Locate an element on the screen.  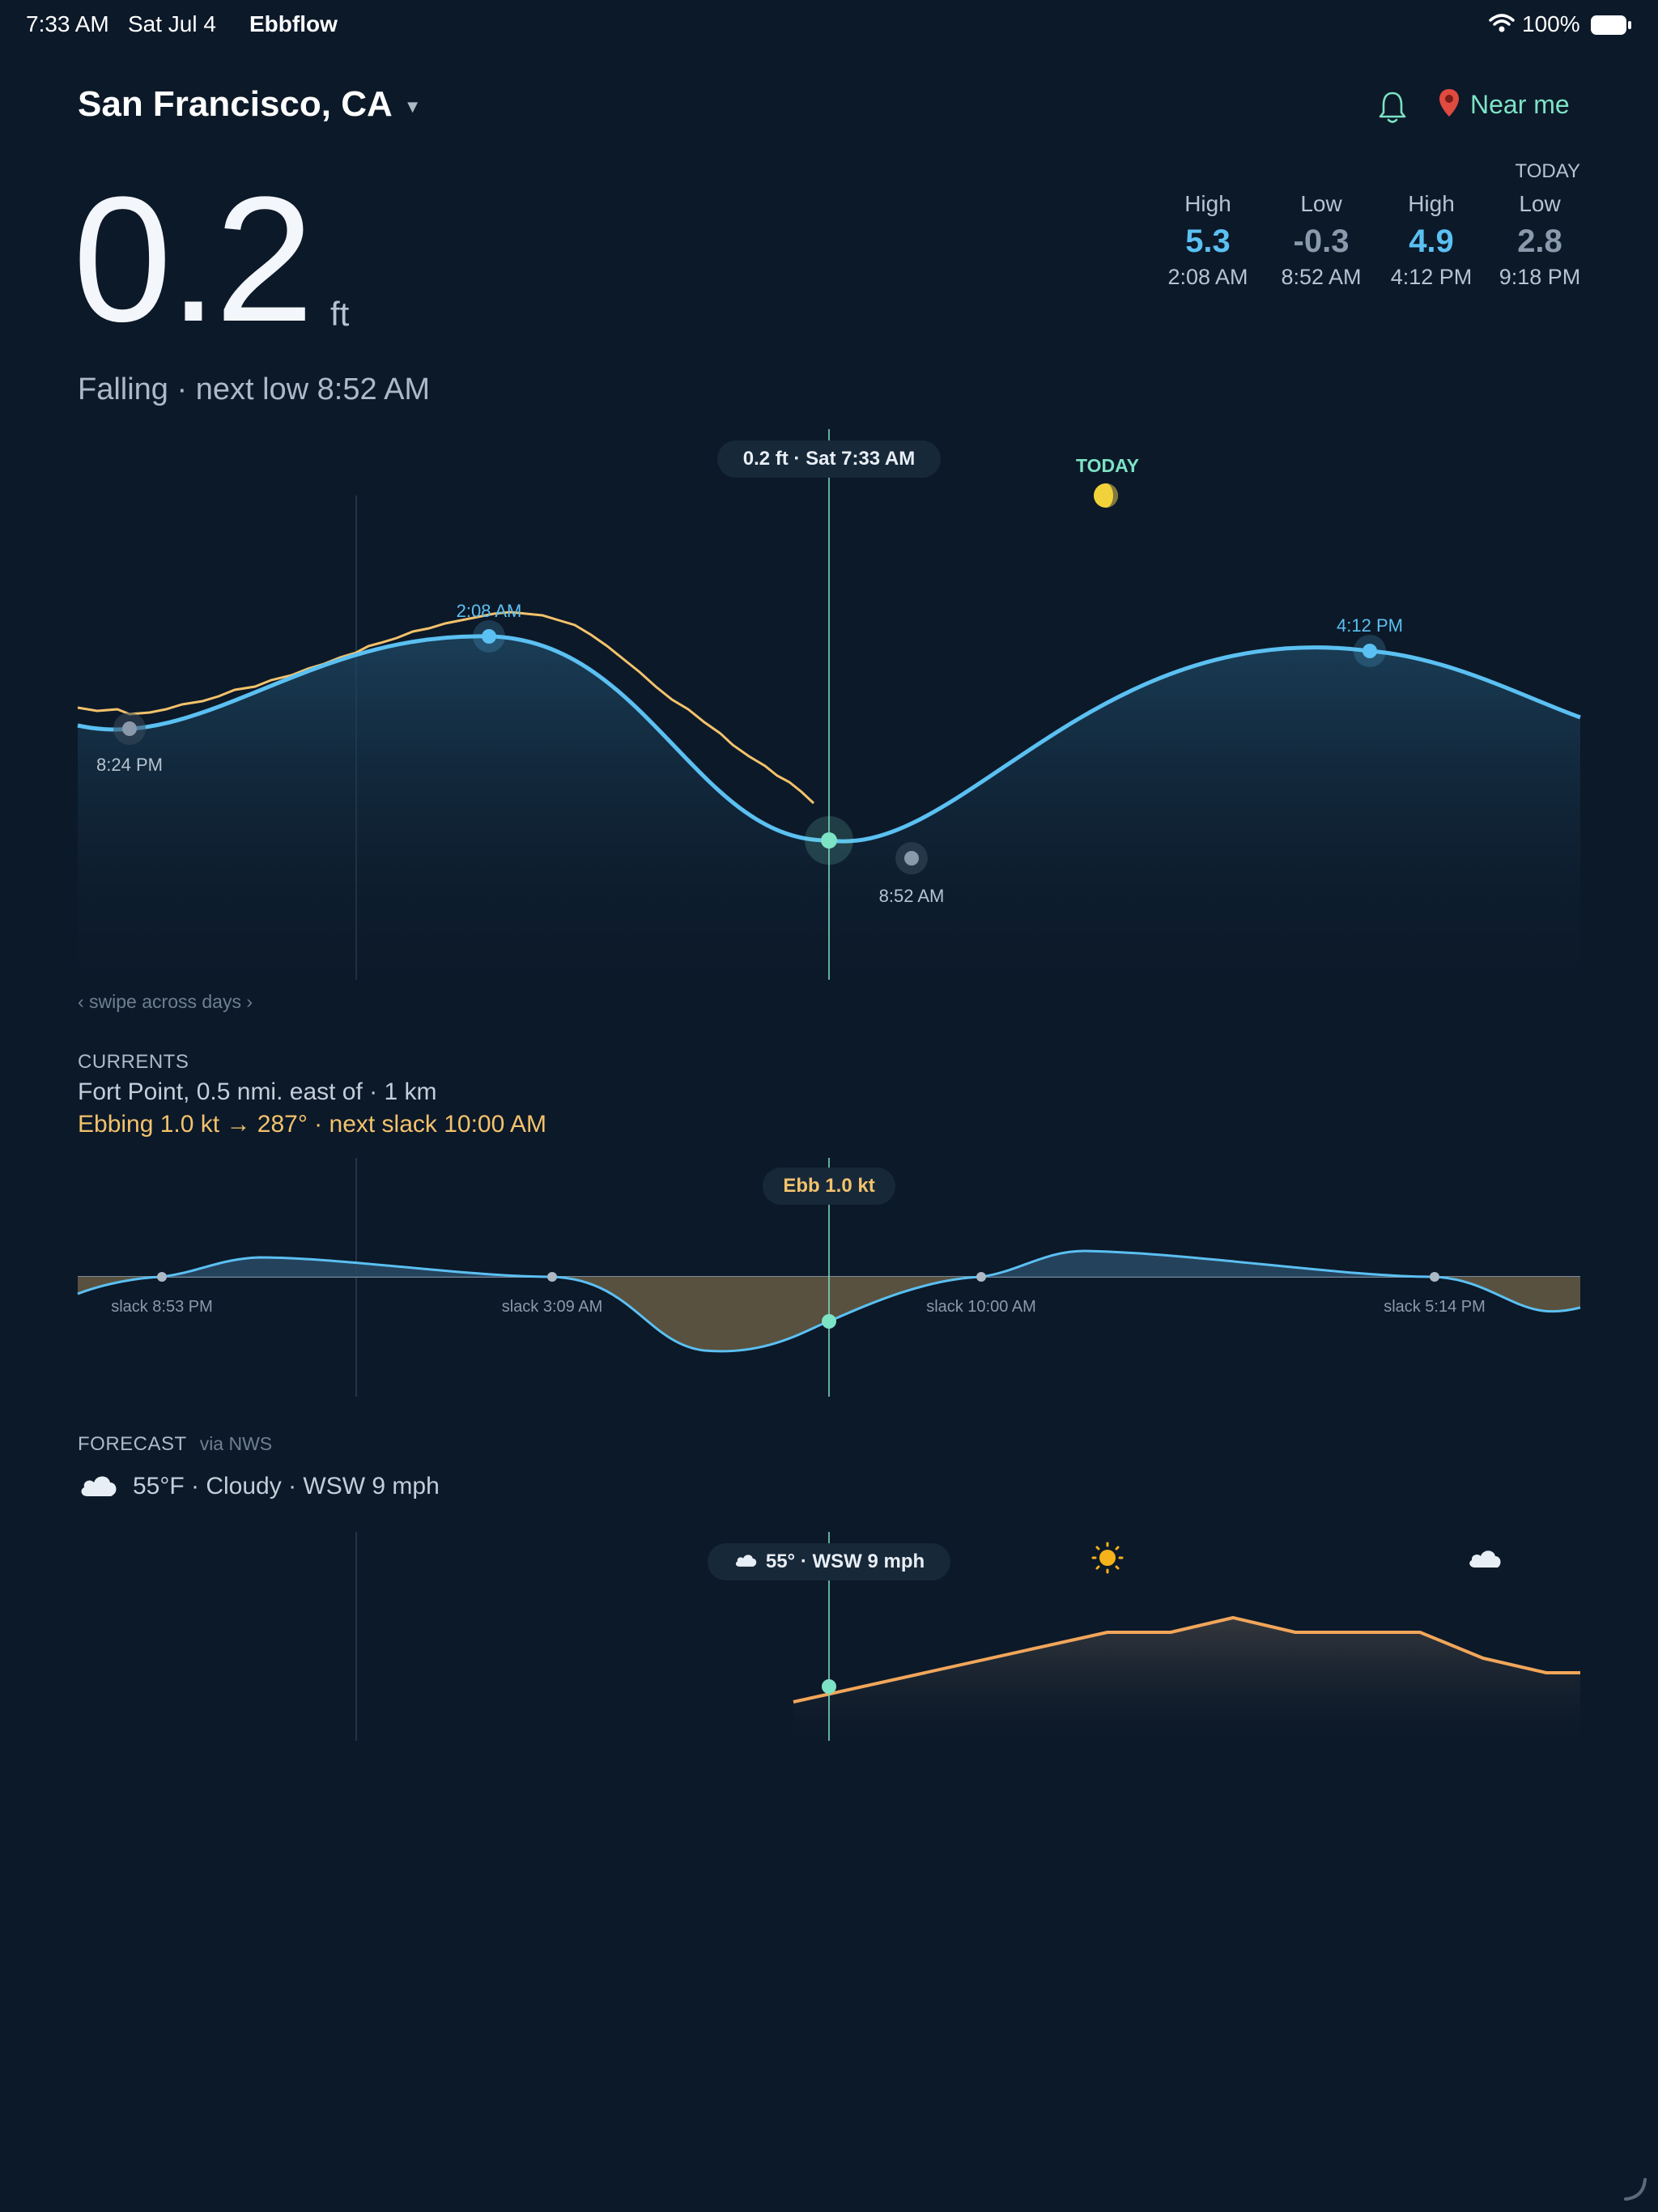
extreme-time: 9:18 PM is located at coordinates (1540, 277).